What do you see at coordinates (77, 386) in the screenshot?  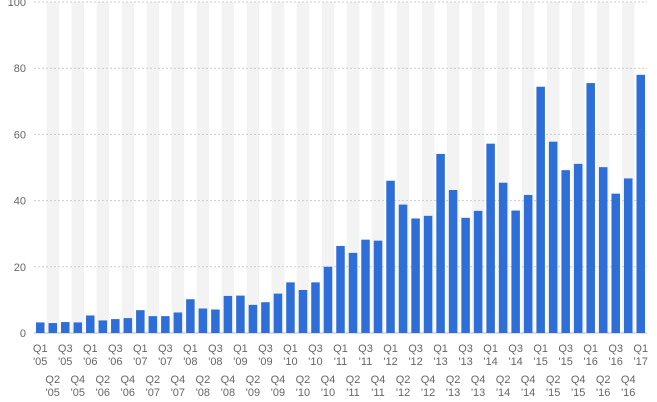 I see `x-tick-label: Q4'05` at bounding box center [77, 386].